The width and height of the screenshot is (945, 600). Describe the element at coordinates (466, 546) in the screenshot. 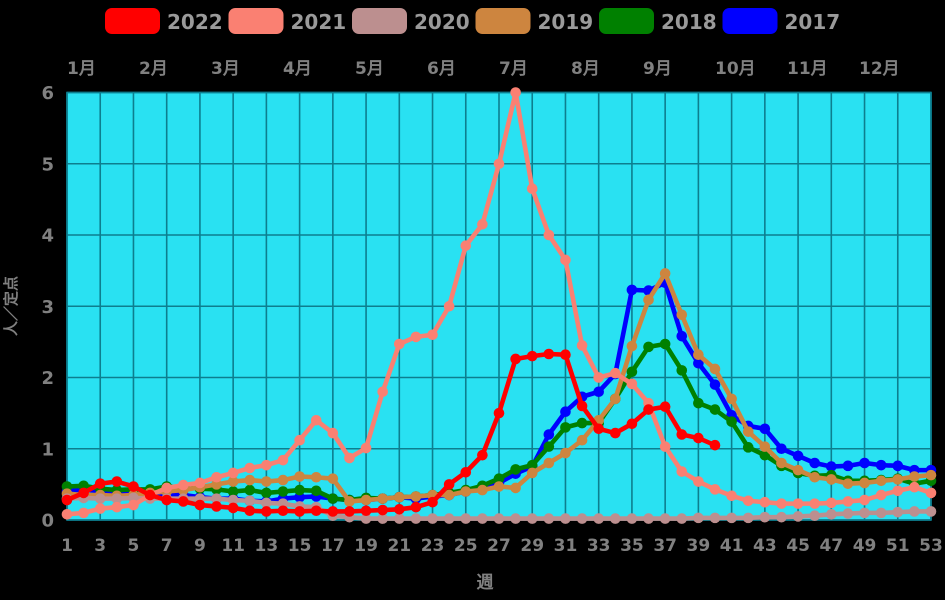

I see `week-tick-label: 25` at that location.